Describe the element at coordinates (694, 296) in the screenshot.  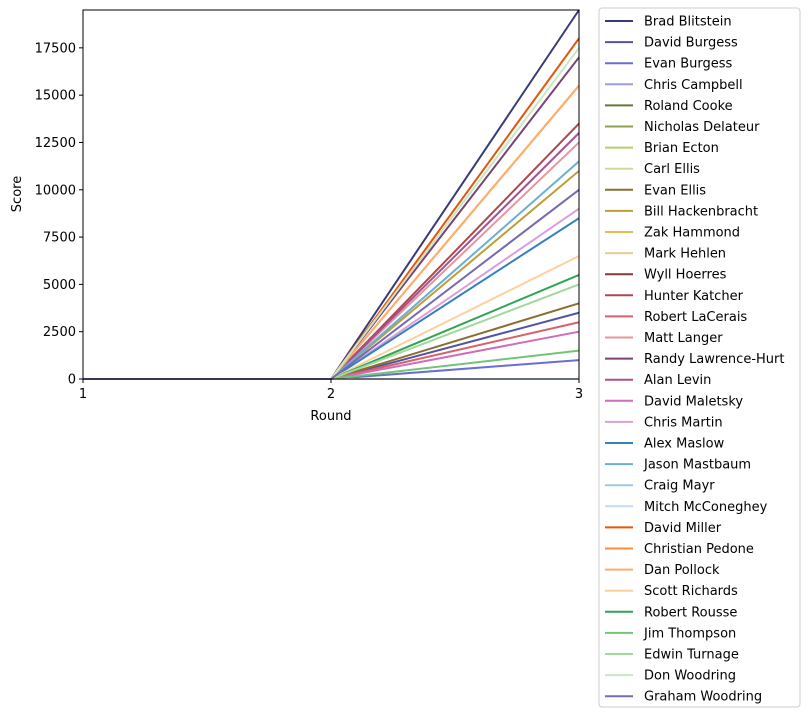
I see `legend-entry: Hunter Katcher` at that location.